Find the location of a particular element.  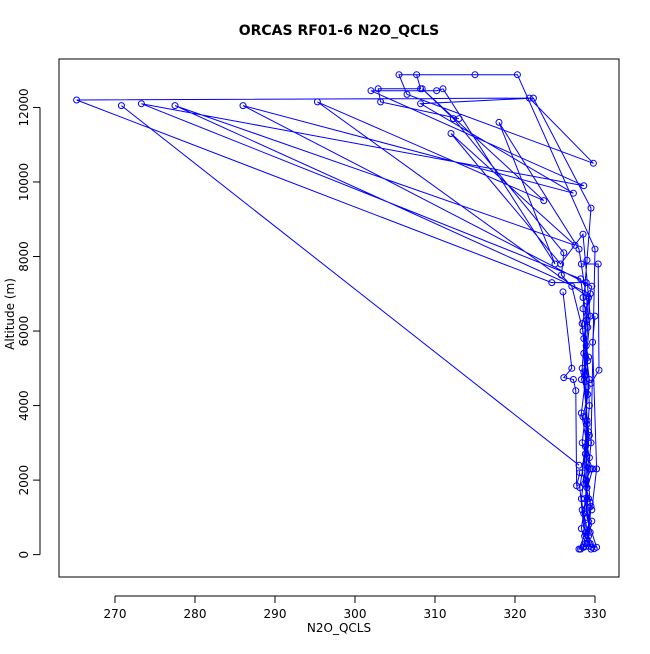

y-tick-label: 2000 is located at coordinates (24, 480).